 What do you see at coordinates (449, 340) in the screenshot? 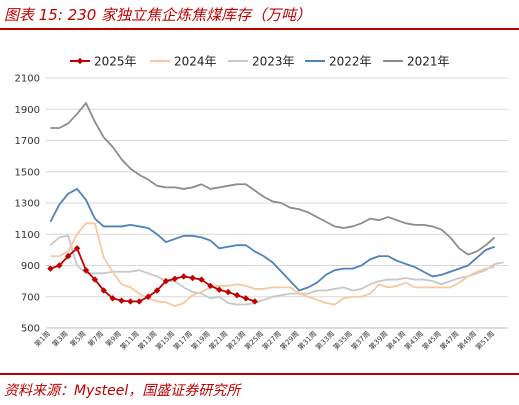
I see `x-tick-label: 第47周` at bounding box center [449, 340].